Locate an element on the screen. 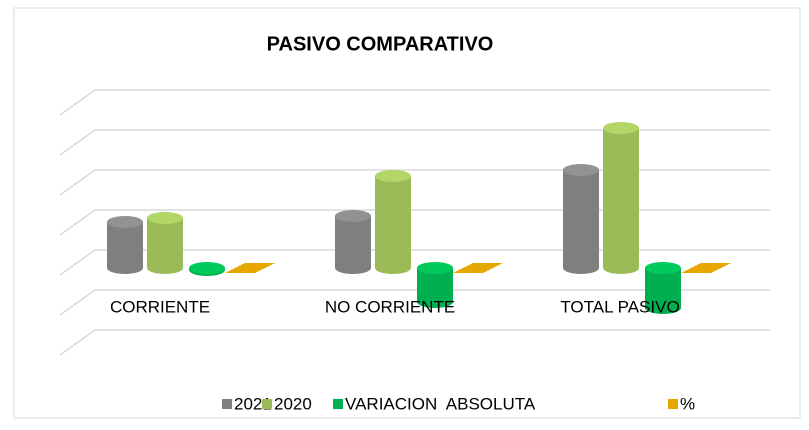 This screenshot has height=430, width=809. x-tick-label: TOTAL PASIVO is located at coordinates (619, 306).